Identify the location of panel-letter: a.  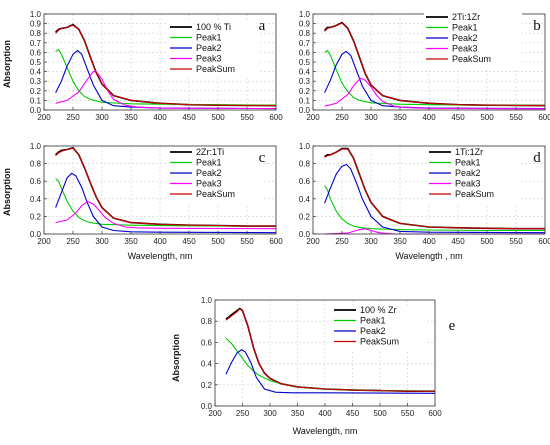
(262, 26).